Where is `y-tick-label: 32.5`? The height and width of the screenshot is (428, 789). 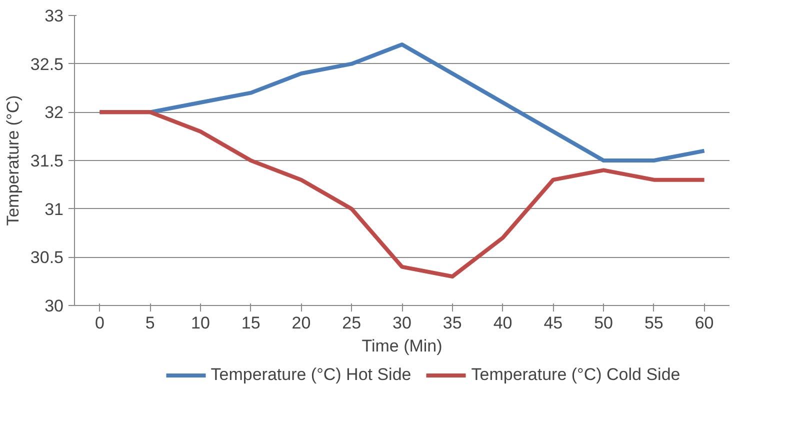
y-tick-label: 32.5 is located at coordinates (47, 64).